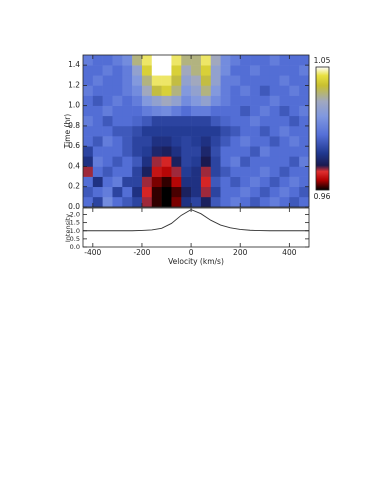 This screenshot has width=383, height=496. Describe the element at coordinates (322, 60) in the screenshot. I see `colorbar-max-label: 1.05` at that location.